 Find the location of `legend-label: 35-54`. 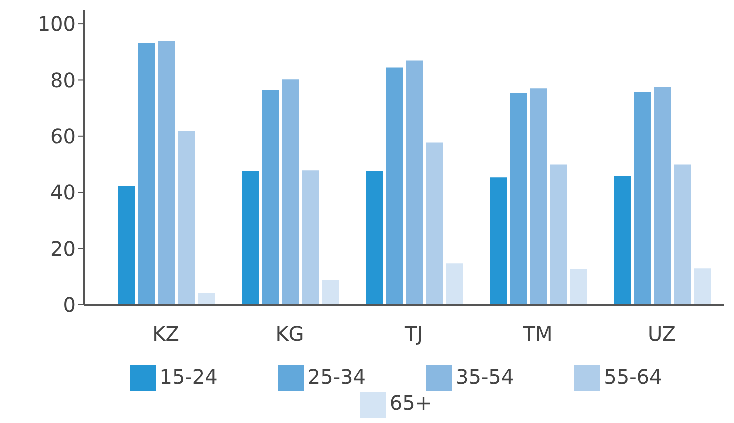

legend-label: 35-54 is located at coordinates (485, 376).